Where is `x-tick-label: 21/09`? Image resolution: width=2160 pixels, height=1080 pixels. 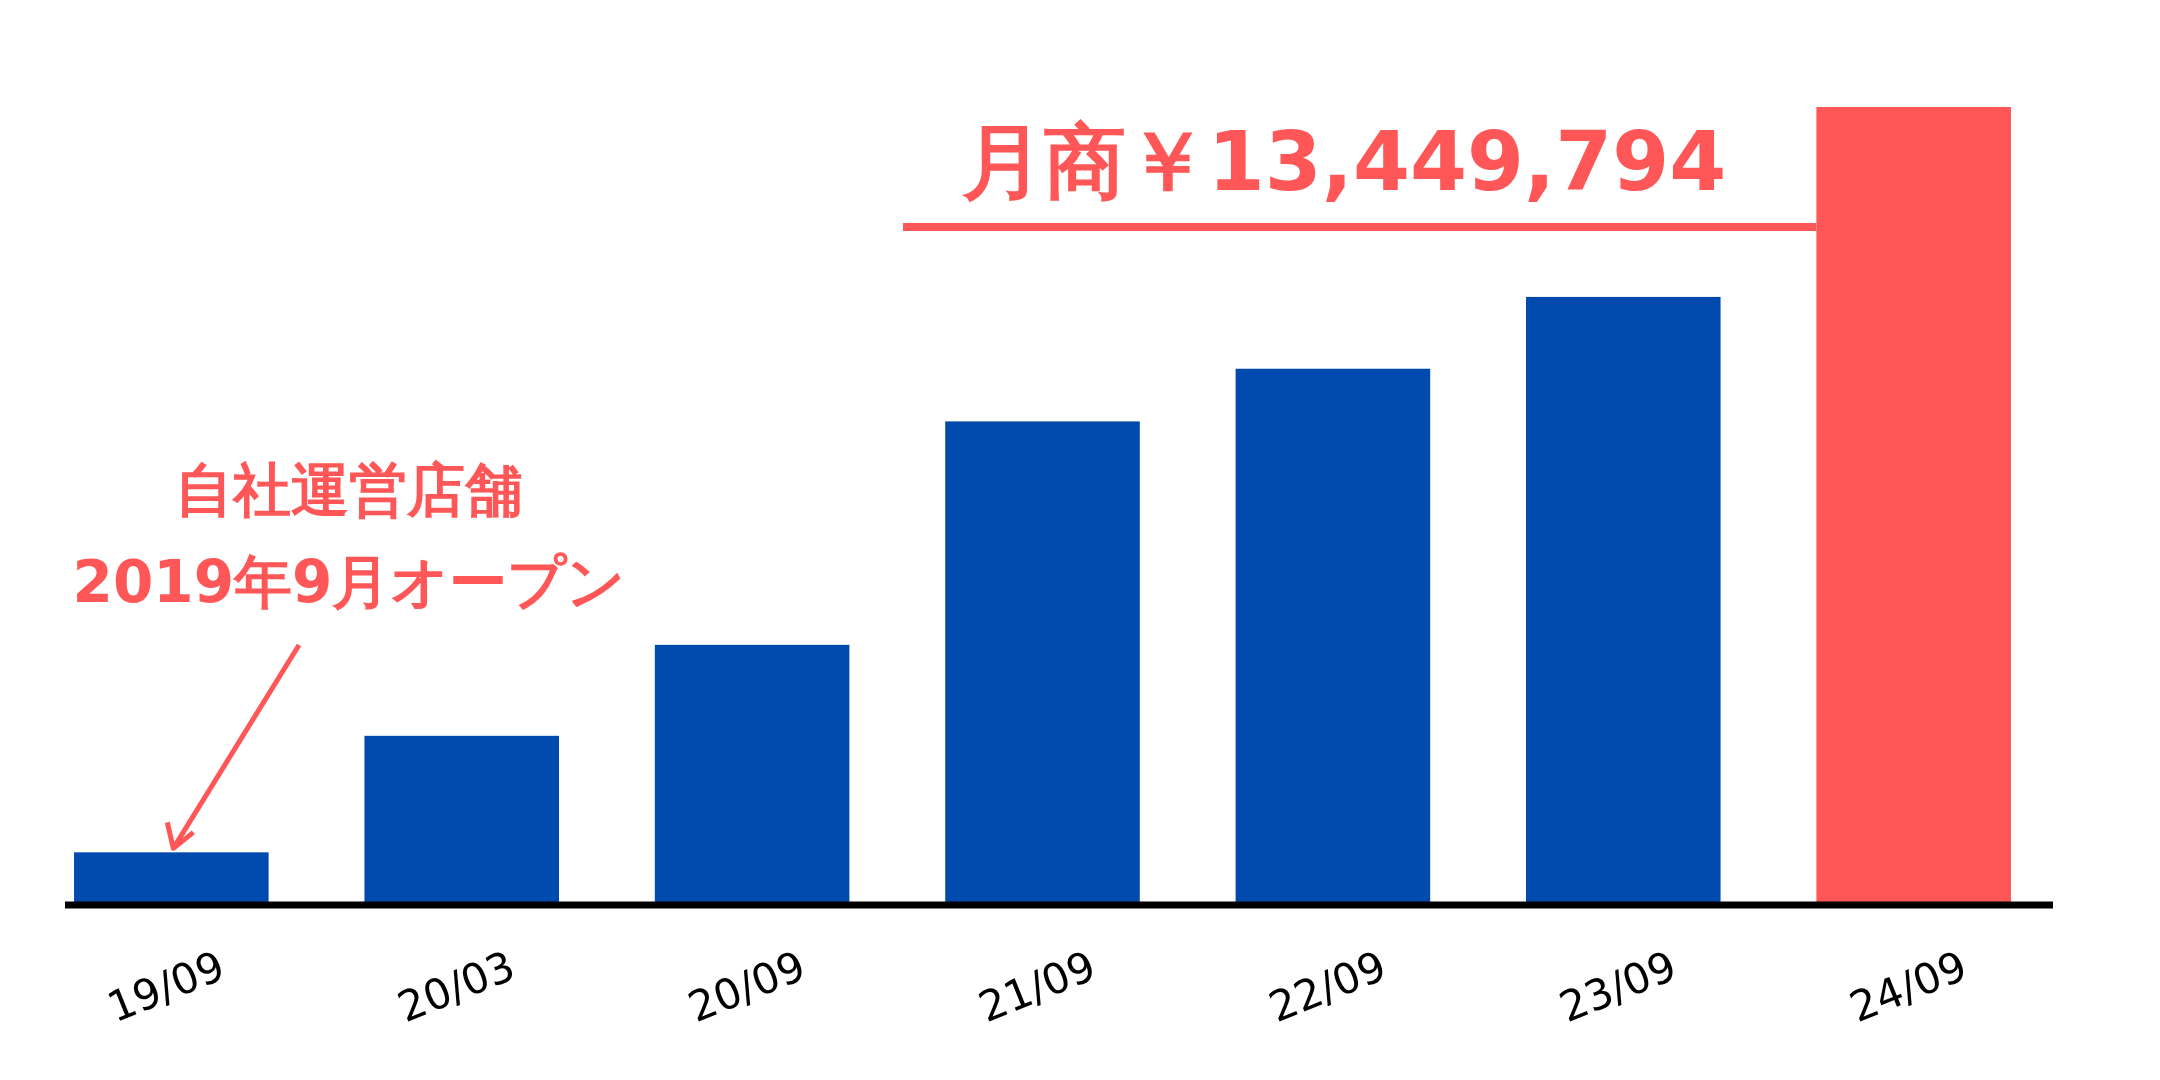 x-tick-label: 21/09 is located at coordinates (1037, 986).